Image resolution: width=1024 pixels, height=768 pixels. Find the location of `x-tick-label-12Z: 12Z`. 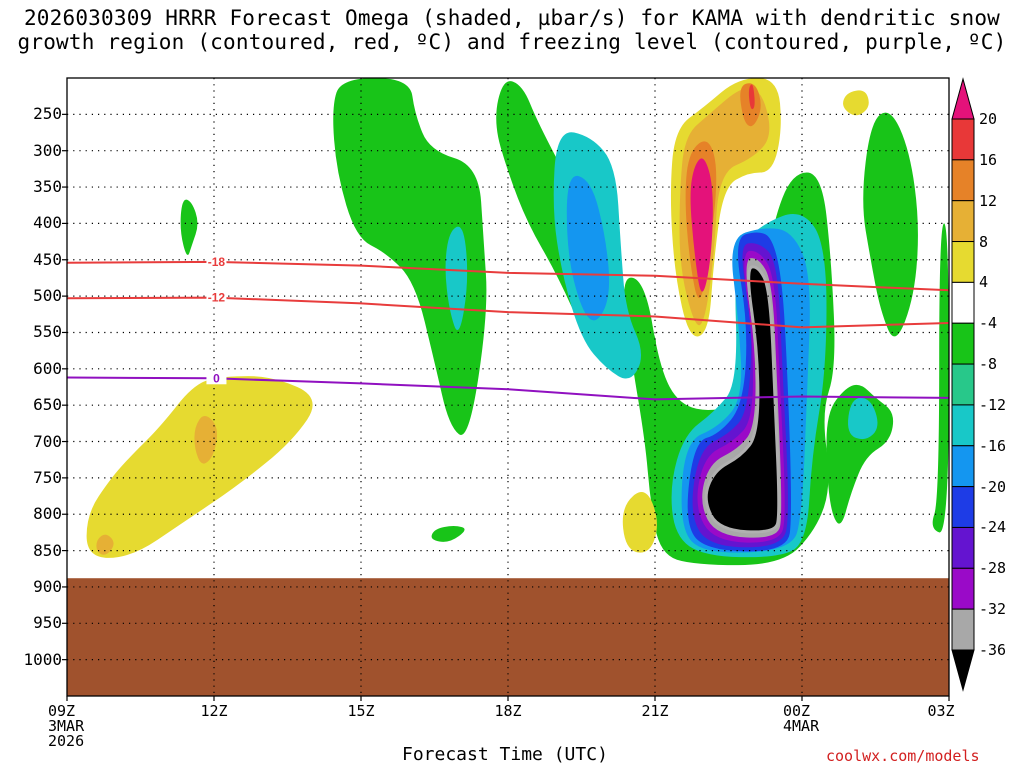

x-tick-label-12Z: 12Z is located at coordinates (214, 711).